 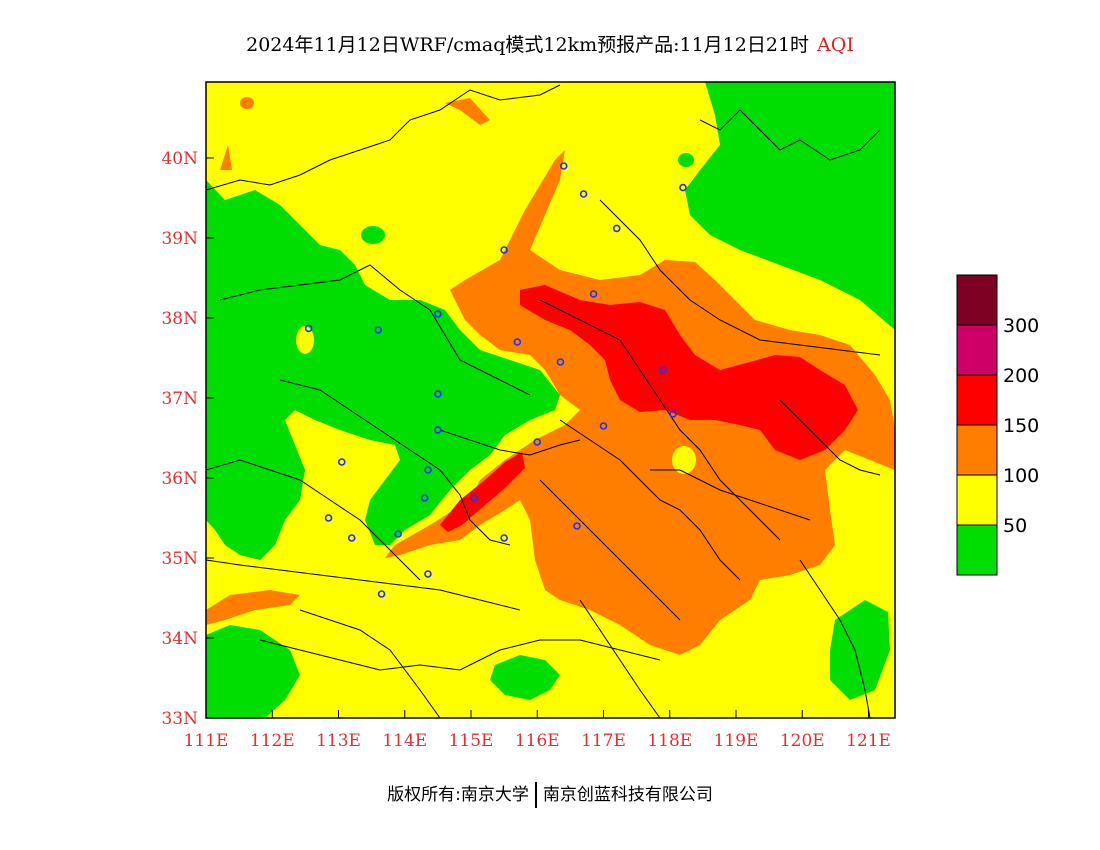 I want to click on legend-label: 50, so click(x=1015, y=526).